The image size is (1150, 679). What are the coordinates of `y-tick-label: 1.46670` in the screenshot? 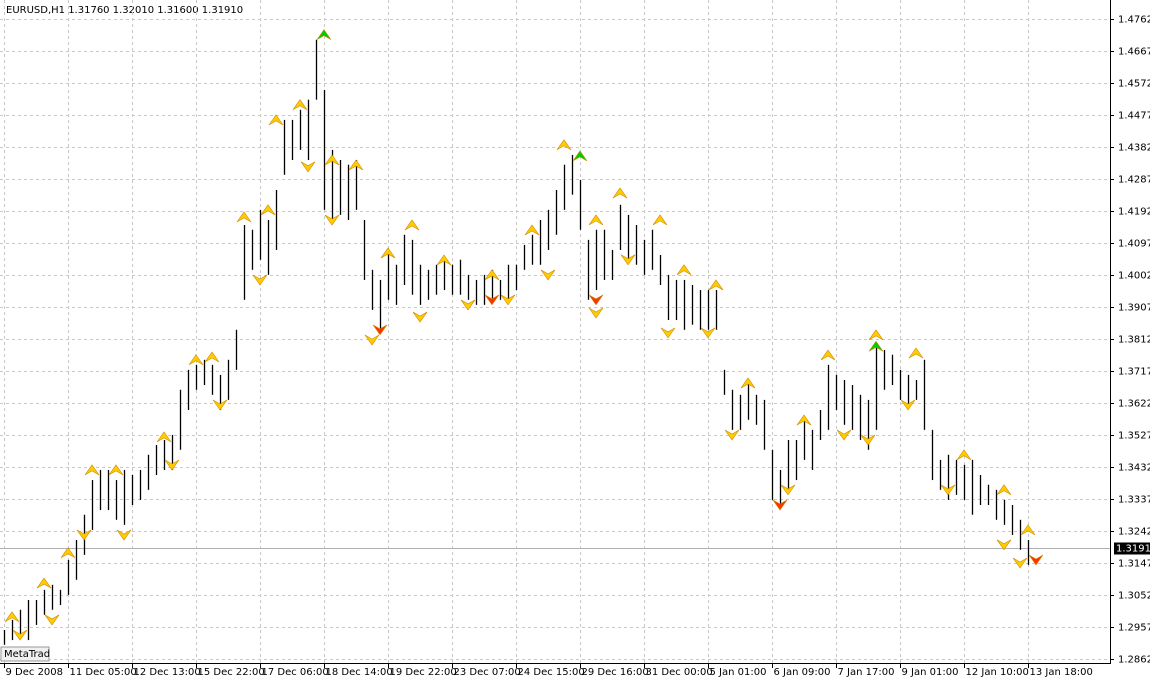 It's located at (1134, 52).